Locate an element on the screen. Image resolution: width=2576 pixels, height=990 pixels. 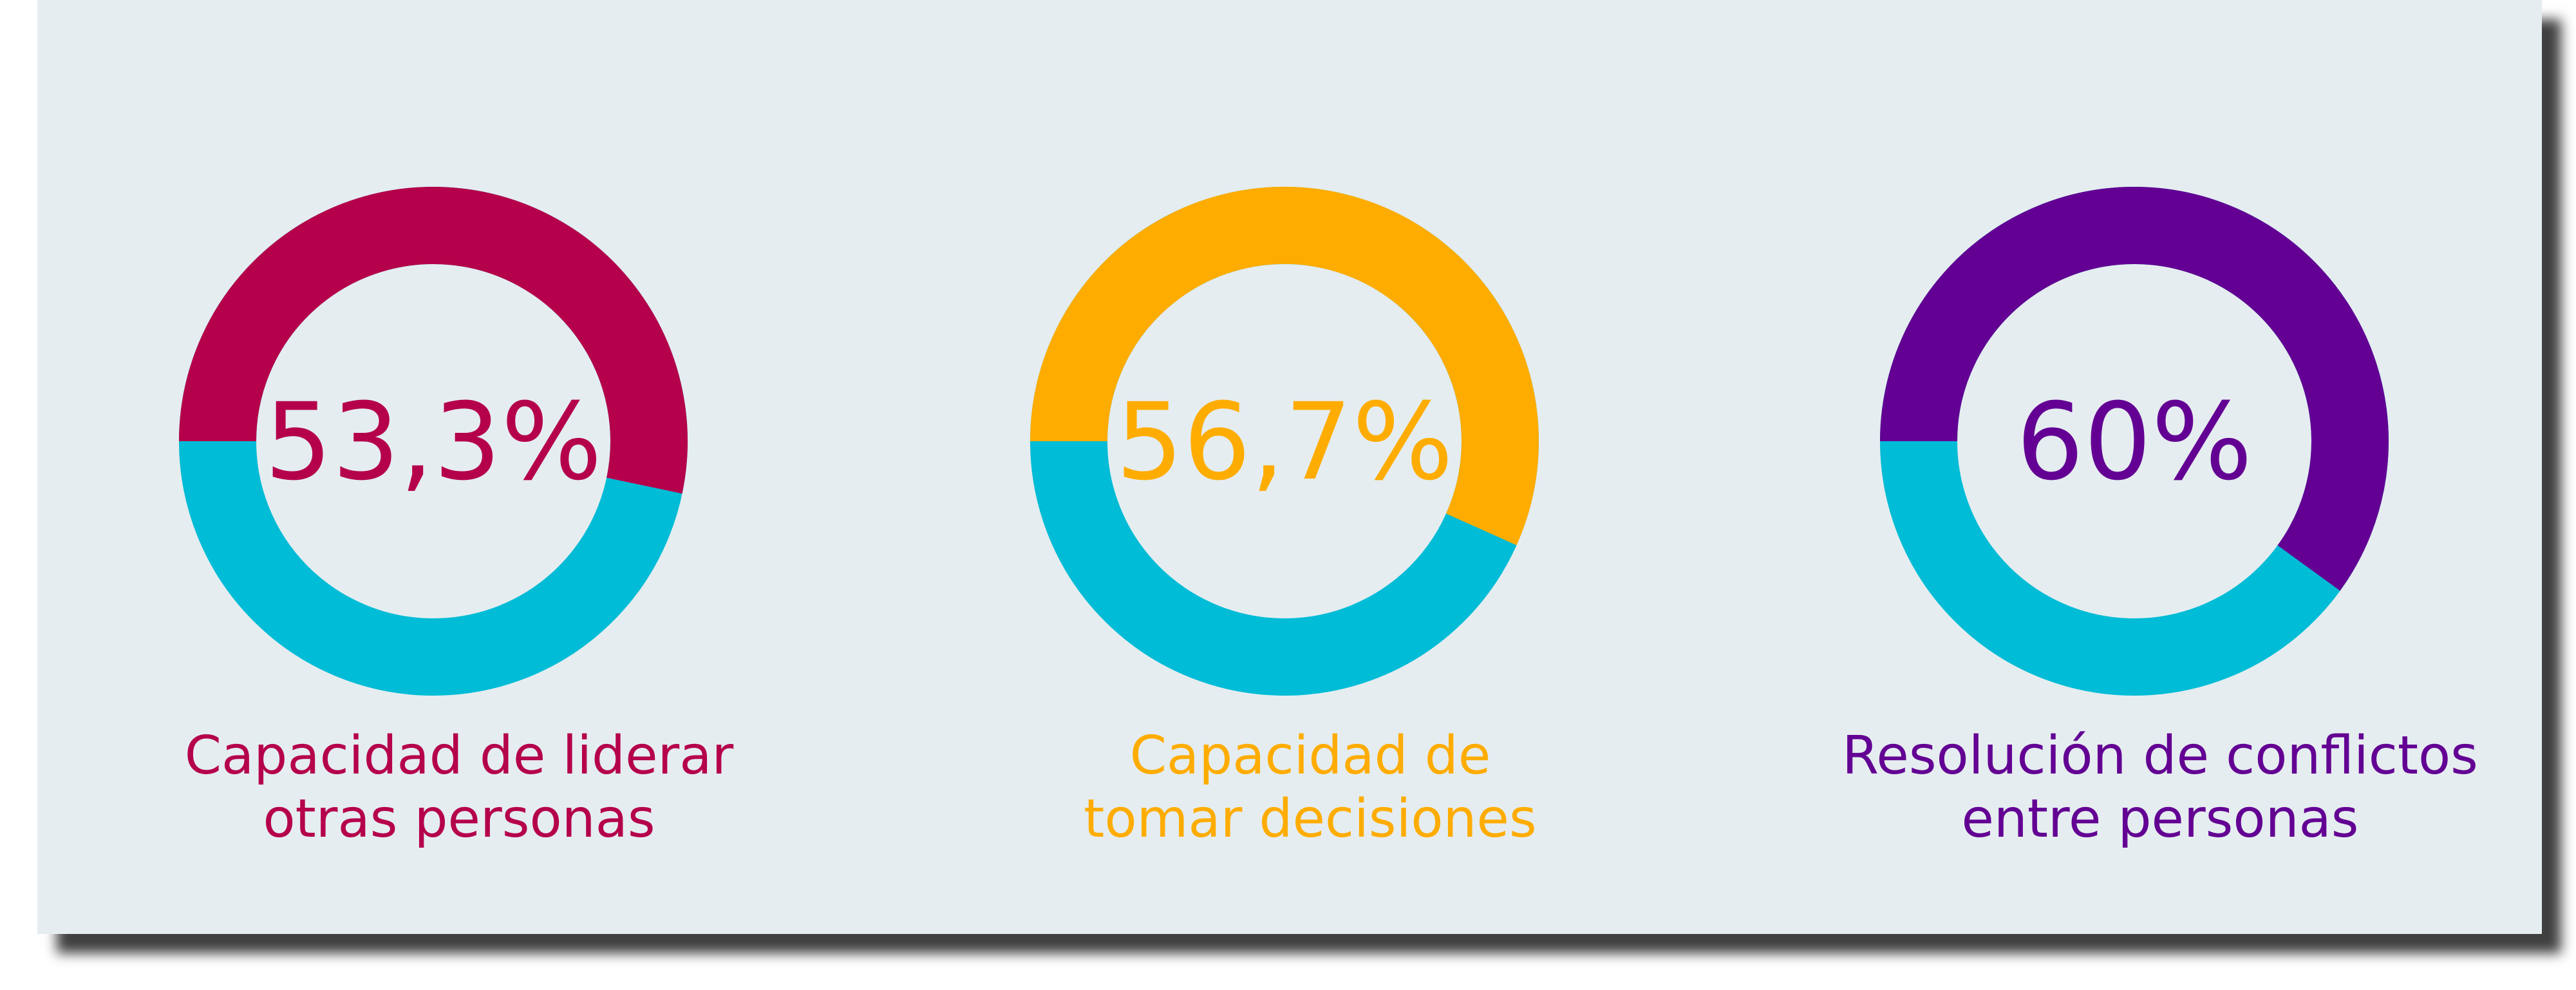
label-line: Capacidad de is located at coordinates (1310, 755).